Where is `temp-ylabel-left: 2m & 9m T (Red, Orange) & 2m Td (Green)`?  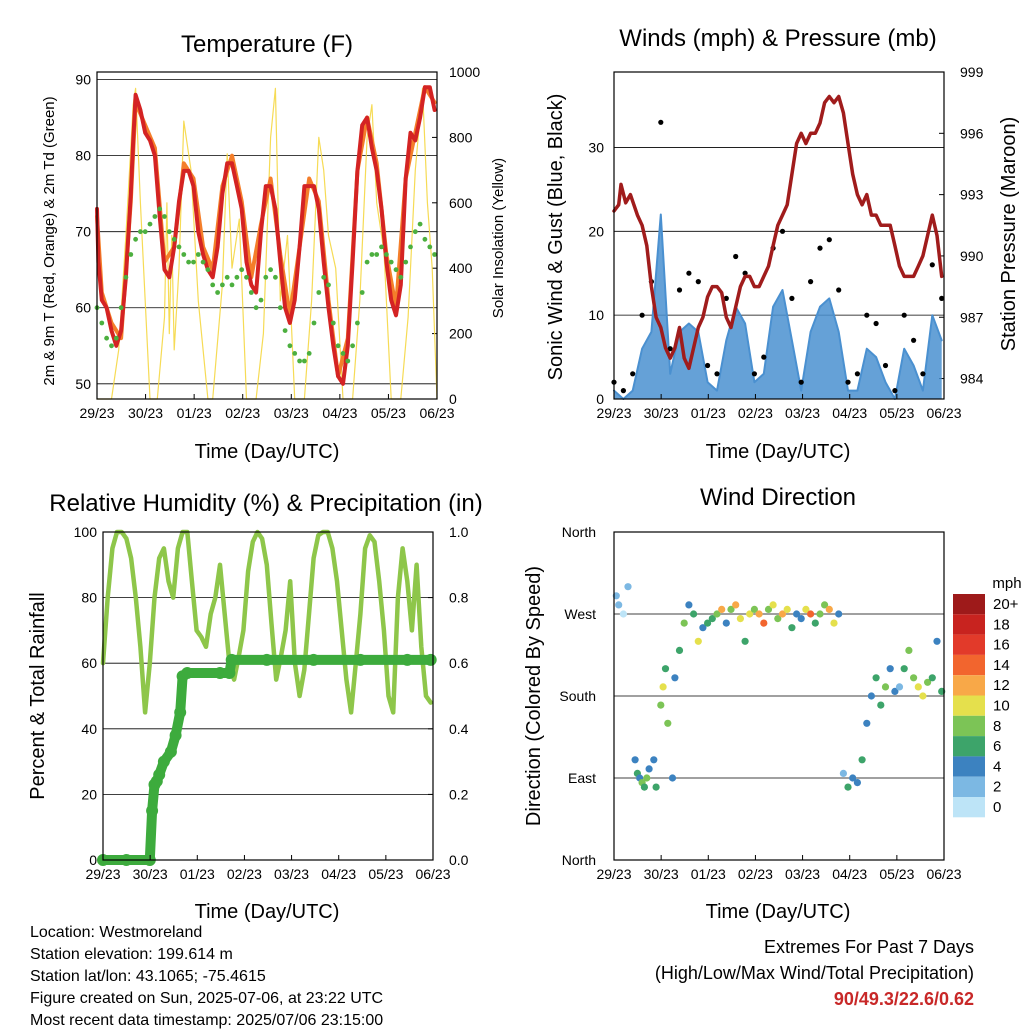
temp-ylabel-left: 2m & 9m T (Red, Orange) & 2m Td (Green) is located at coordinates (49, 240).